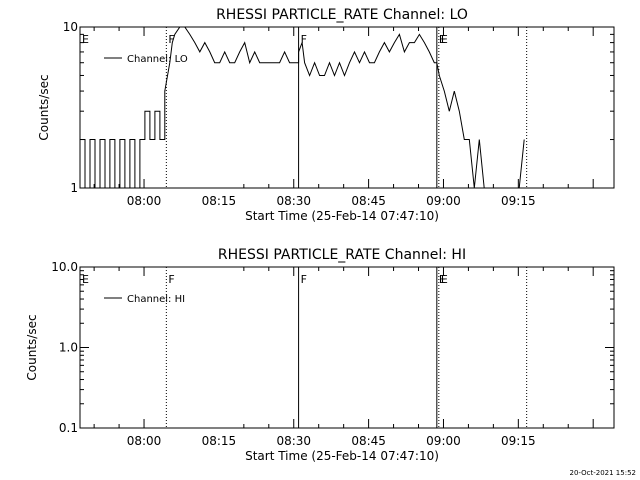  What do you see at coordinates (342, 255) in the screenshot?
I see `chart-title: RHESSI PARTICLE_RATE Channel: HI` at bounding box center [342, 255].